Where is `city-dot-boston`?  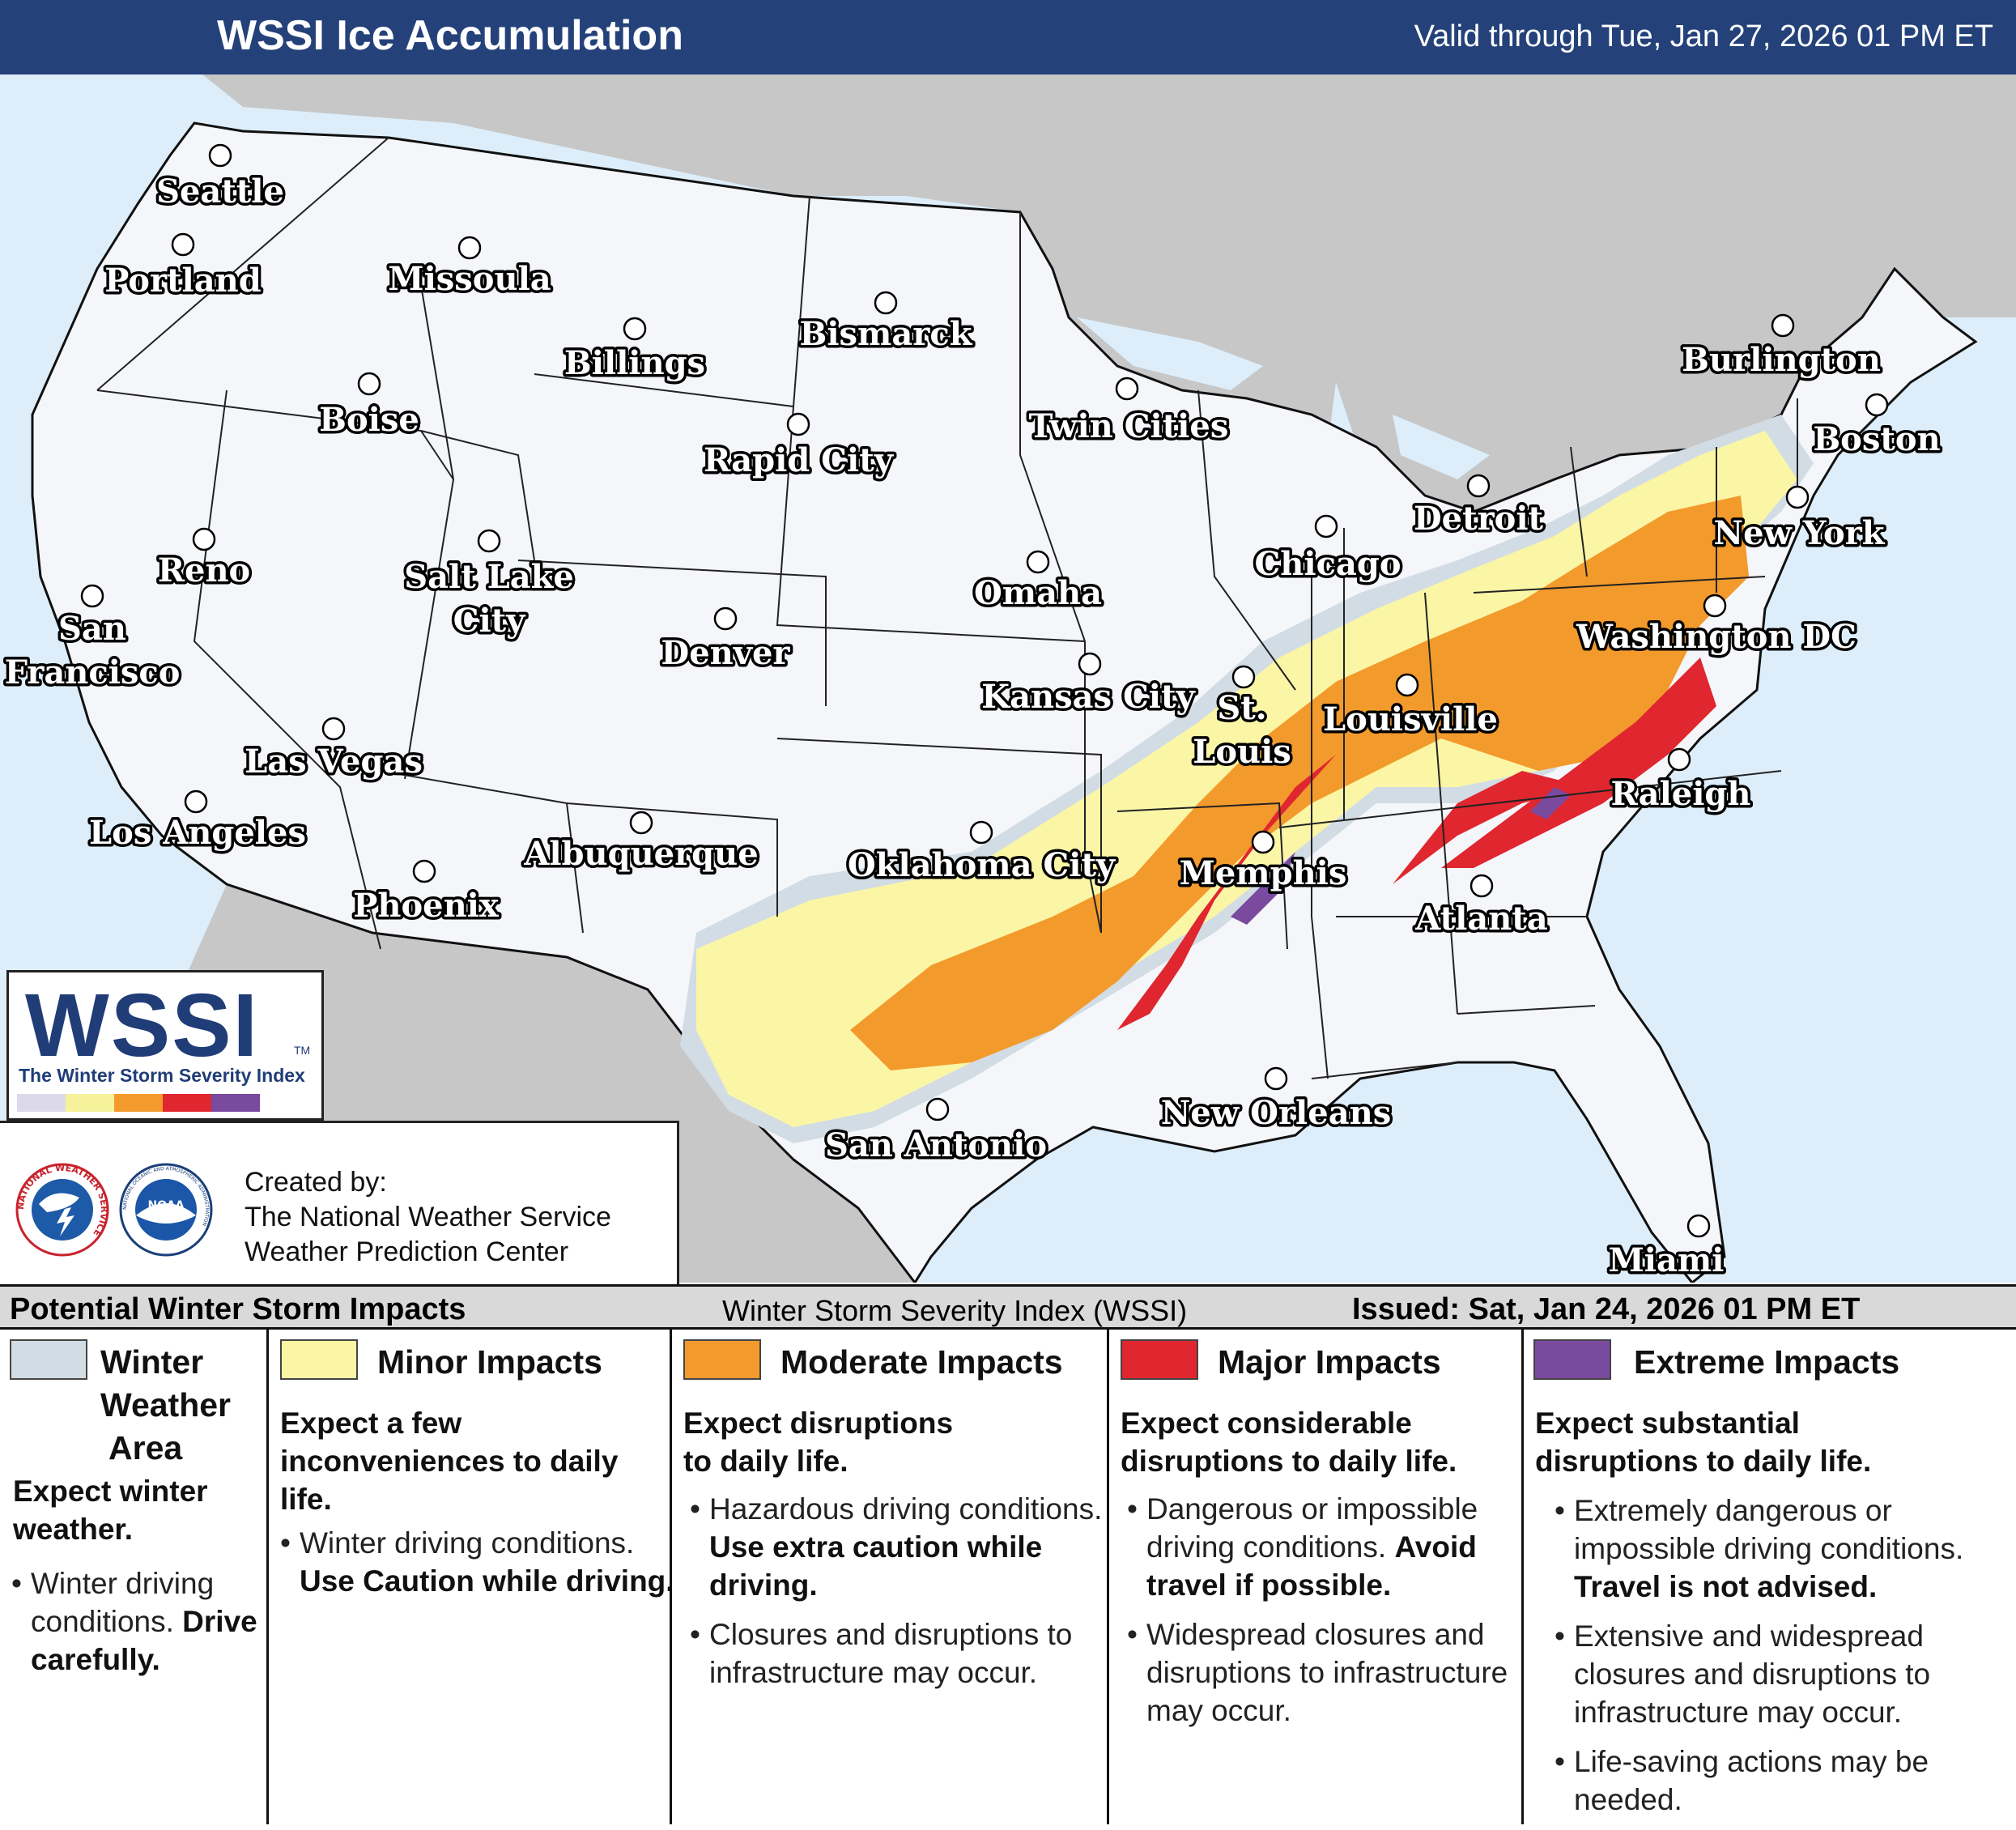 city-dot-boston is located at coordinates (1877, 405).